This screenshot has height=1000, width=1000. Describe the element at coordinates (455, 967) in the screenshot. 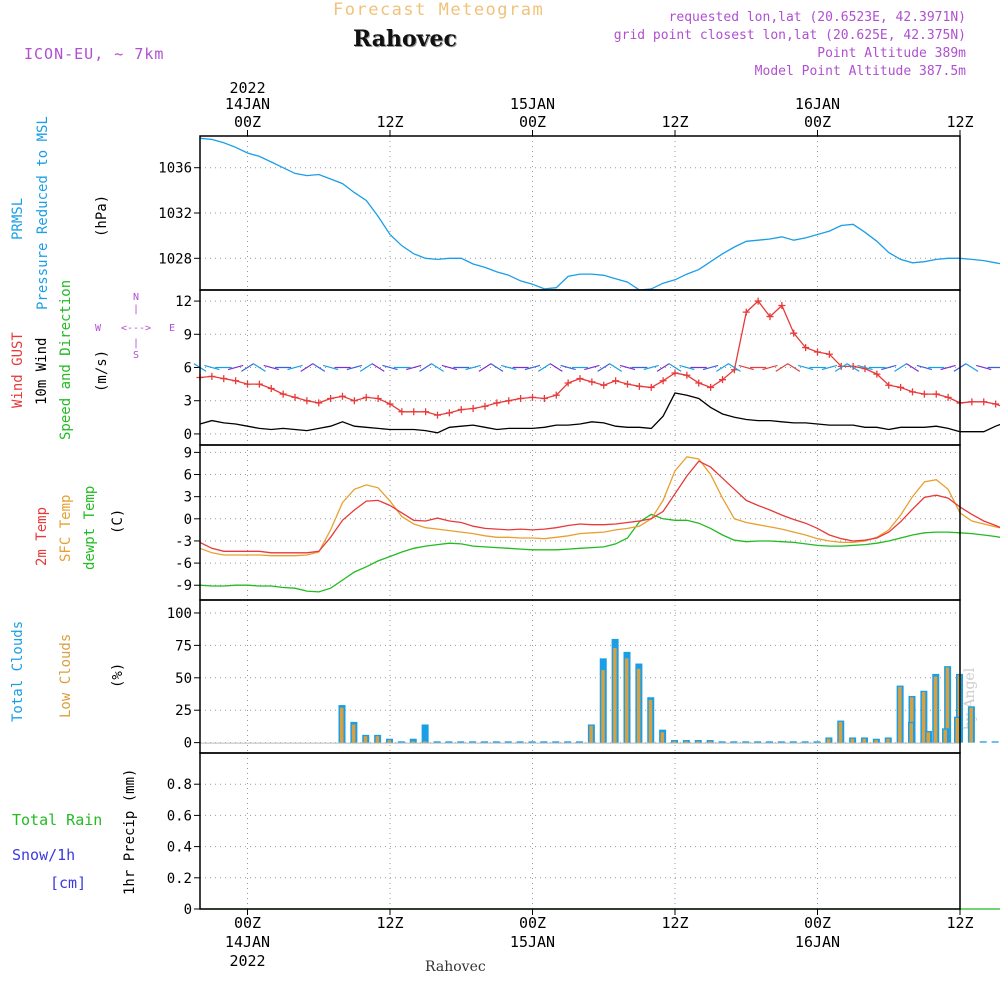

I see `footer-location: Rahovec` at that location.